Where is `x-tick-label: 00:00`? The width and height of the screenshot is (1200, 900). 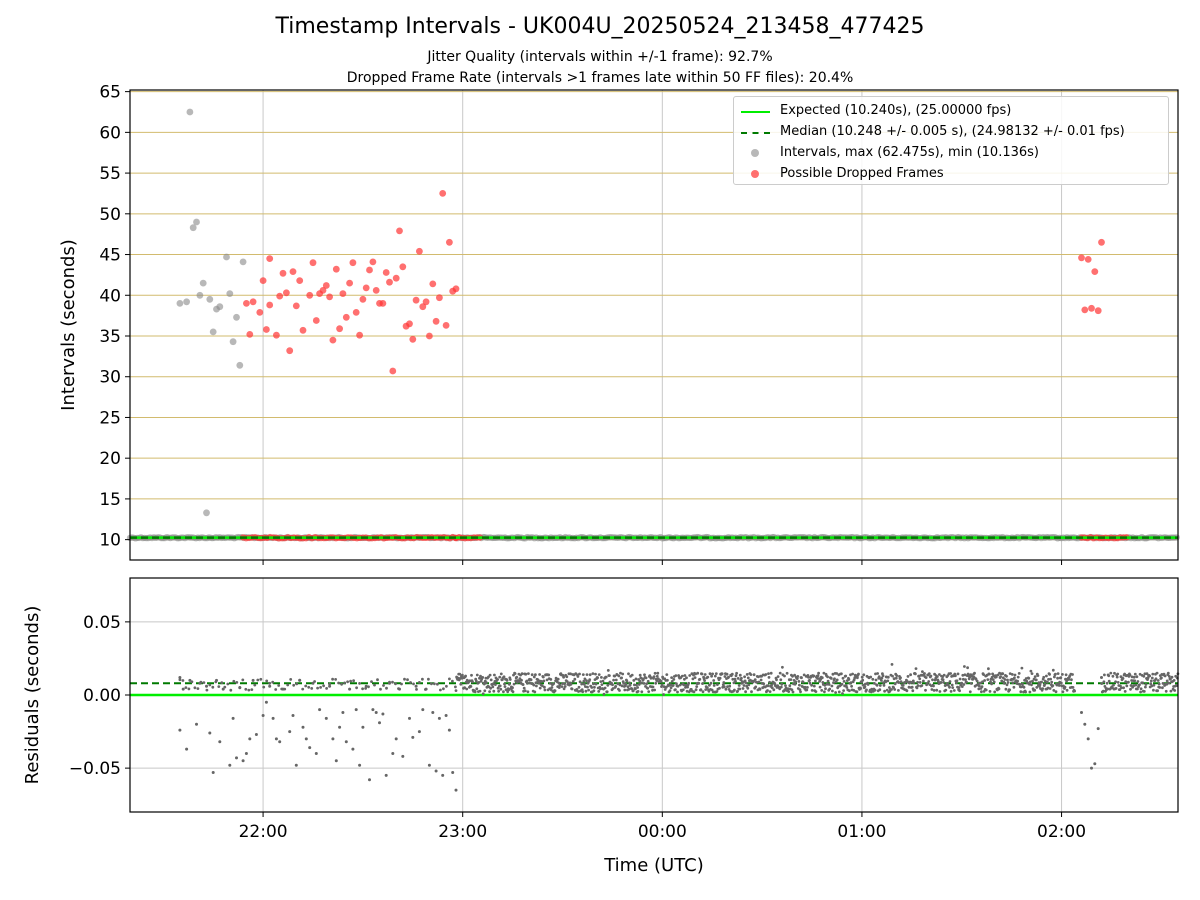
x-tick-label: 00:00 is located at coordinates (662, 832).